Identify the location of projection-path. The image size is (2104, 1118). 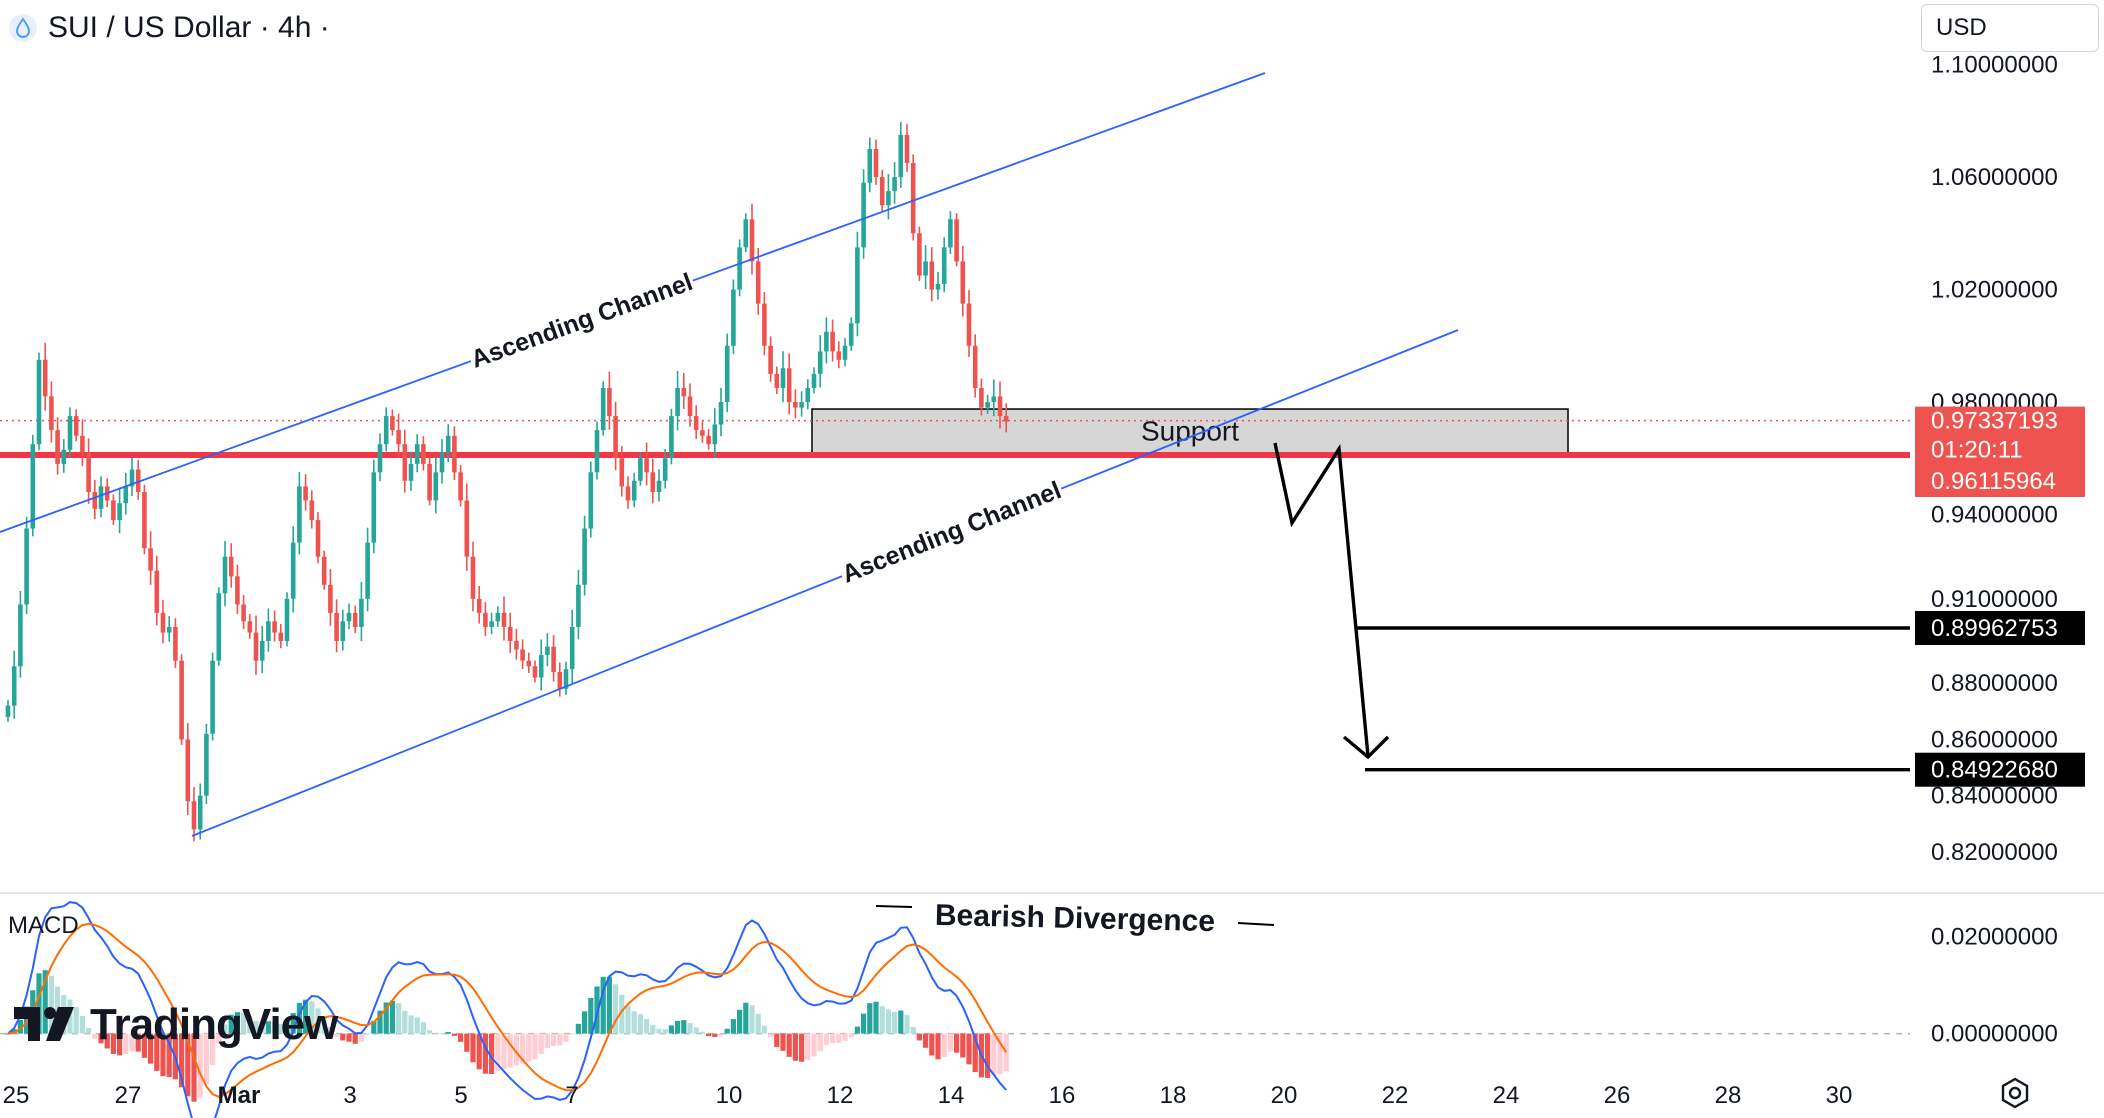
(1321, 599).